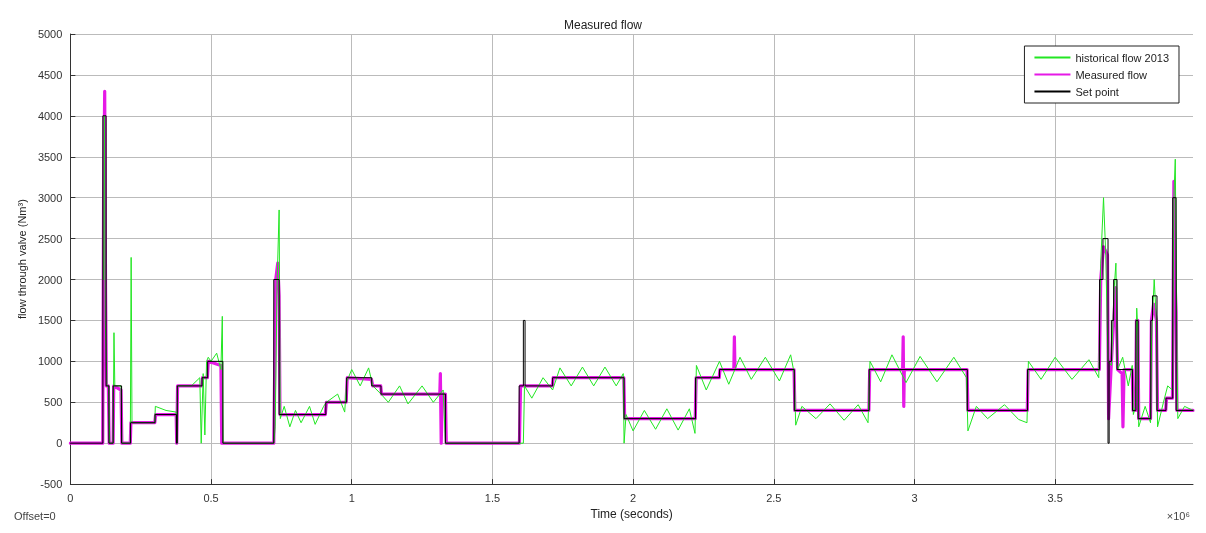 The width and height of the screenshot is (1206, 533). What do you see at coordinates (1055, 497) in the screenshot?
I see `x-tick-label: 3.5` at bounding box center [1055, 497].